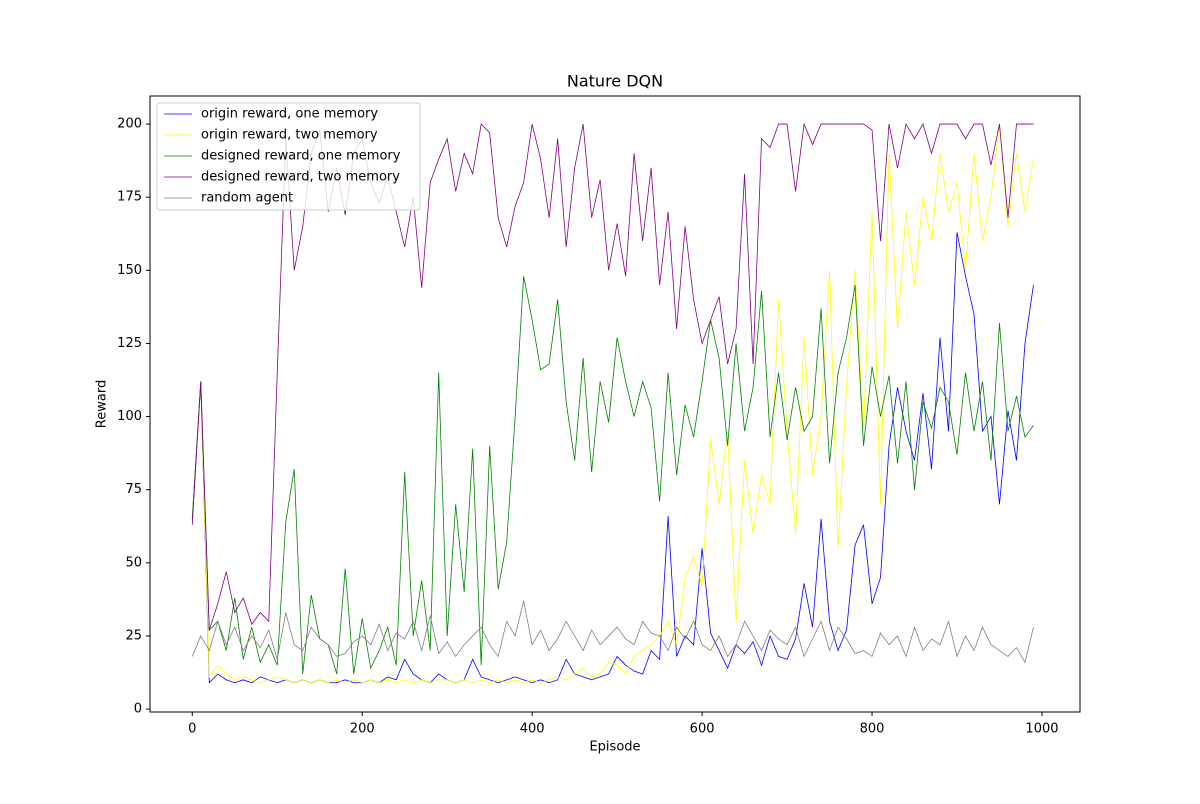 The height and width of the screenshot is (804, 1200). Describe the element at coordinates (129, 124) in the screenshot. I see `y-tick-label: 200` at that location.